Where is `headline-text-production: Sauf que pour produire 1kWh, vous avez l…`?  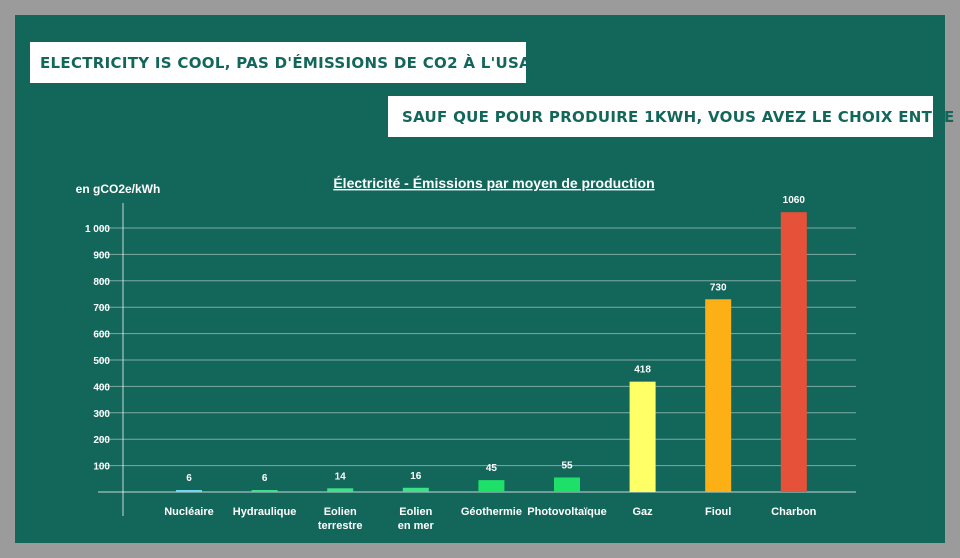
headline-text-production: Sauf que pour produire 1kWh, vous avez l… is located at coordinates (681, 116).